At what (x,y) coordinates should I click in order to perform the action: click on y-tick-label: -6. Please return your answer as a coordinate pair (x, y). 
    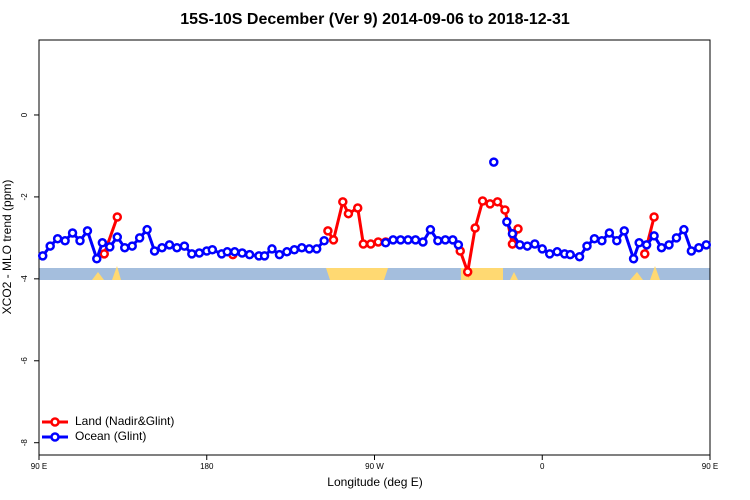
    Looking at the image, I should click on (24, 361).